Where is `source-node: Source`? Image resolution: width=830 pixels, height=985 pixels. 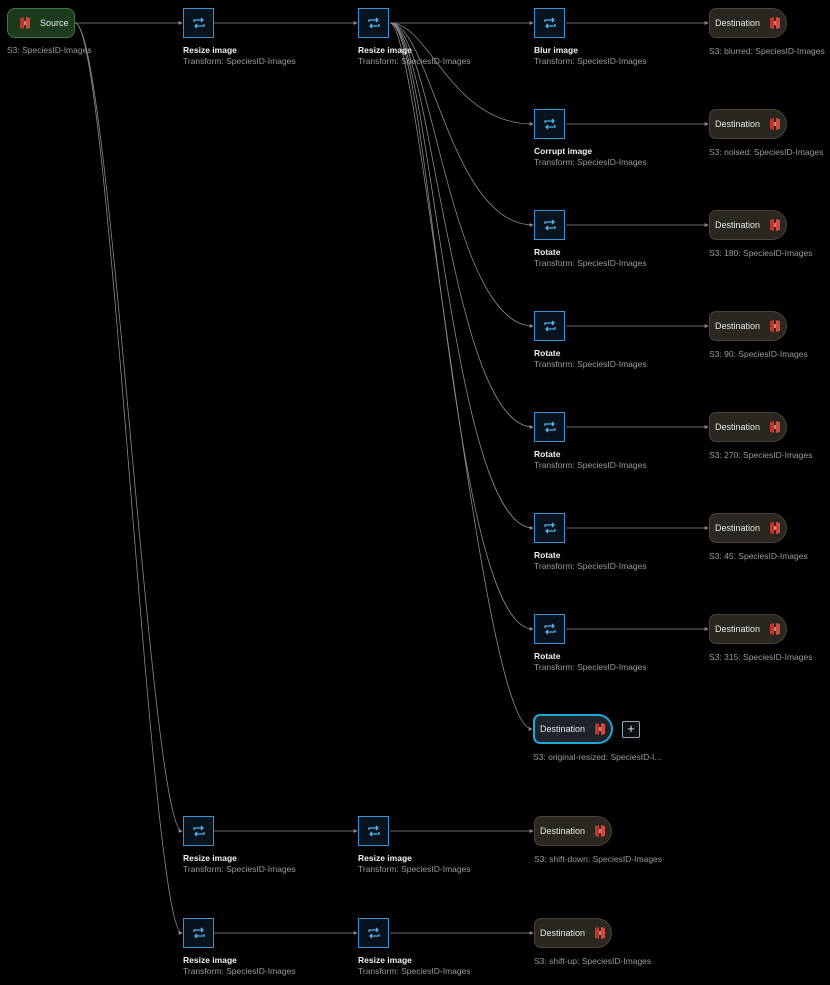
source-node: Source is located at coordinates (41, 23).